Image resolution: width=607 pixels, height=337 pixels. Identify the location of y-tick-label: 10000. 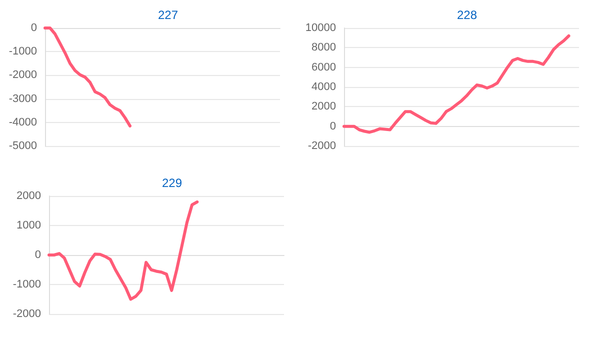
(320, 28).